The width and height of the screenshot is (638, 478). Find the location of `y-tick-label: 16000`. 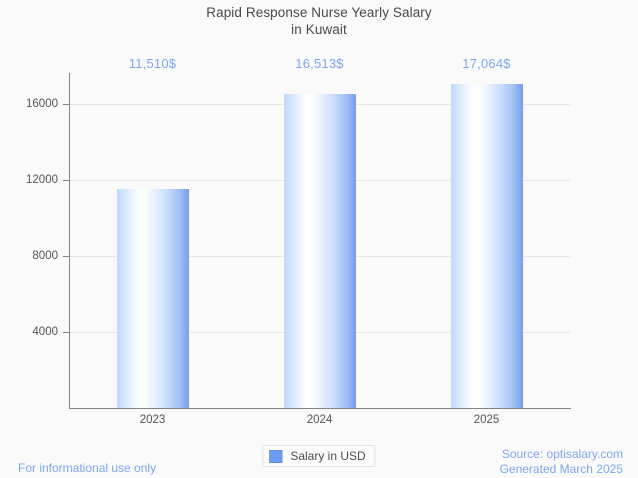

y-tick-label: 16000 is located at coordinates (42, 104).